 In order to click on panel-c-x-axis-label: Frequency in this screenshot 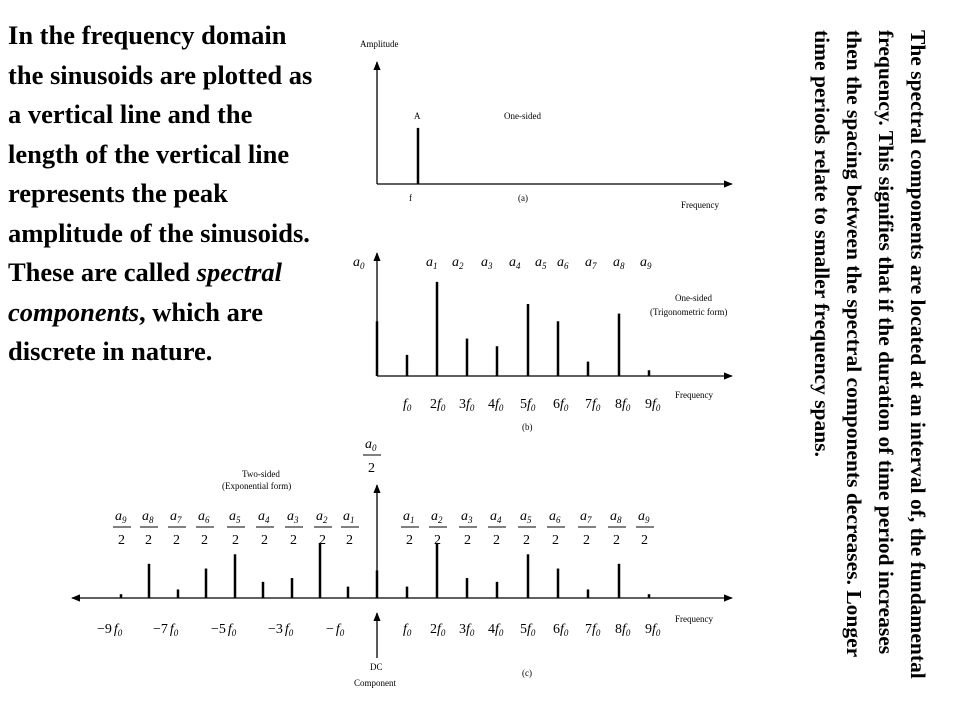, I will do `click(694, 619)`.